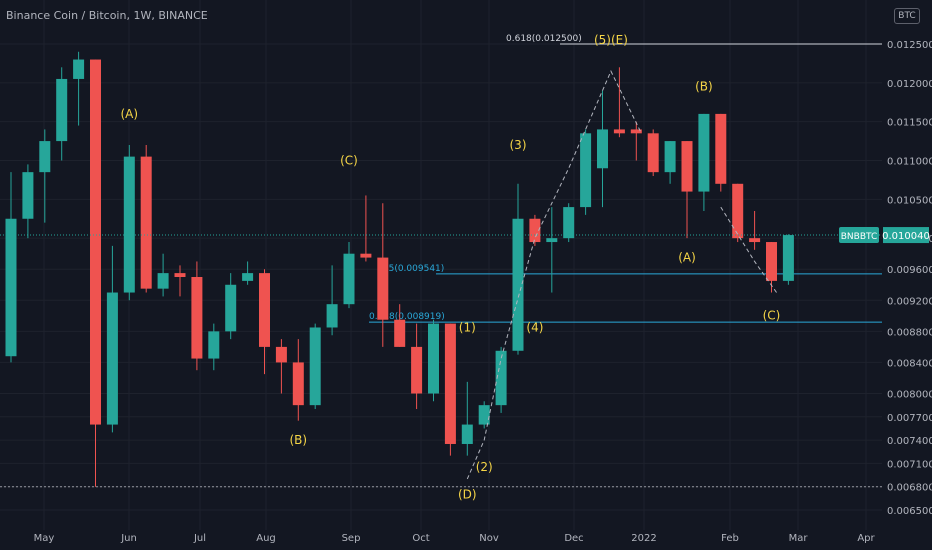  What do you see at coordinates (518, 145) in the screenshot?
I see `wave-label: (3)` at bounding box center [518, 145].